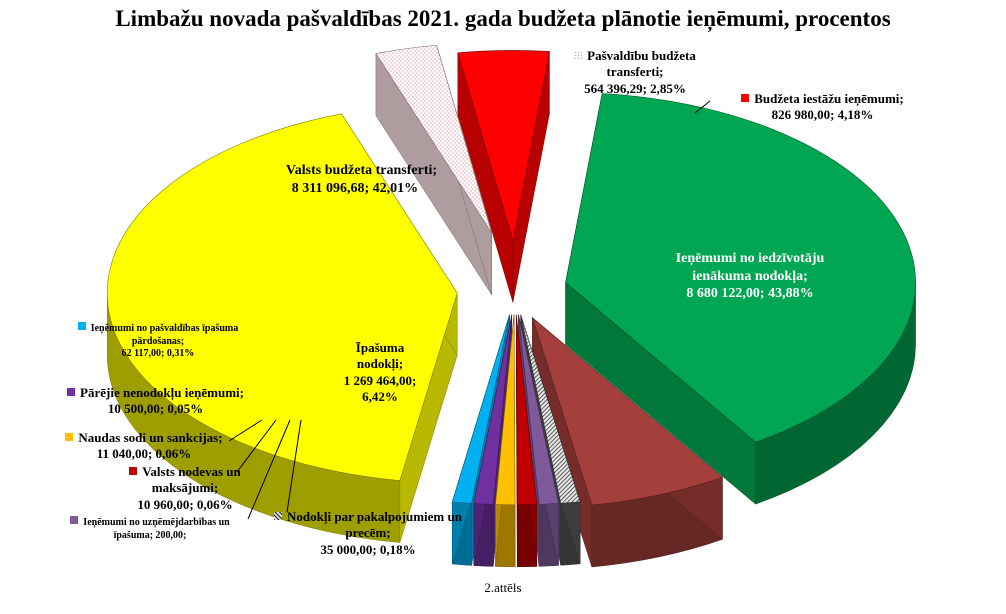  I want to click on pie-slice-vnod, so click(526, 441).